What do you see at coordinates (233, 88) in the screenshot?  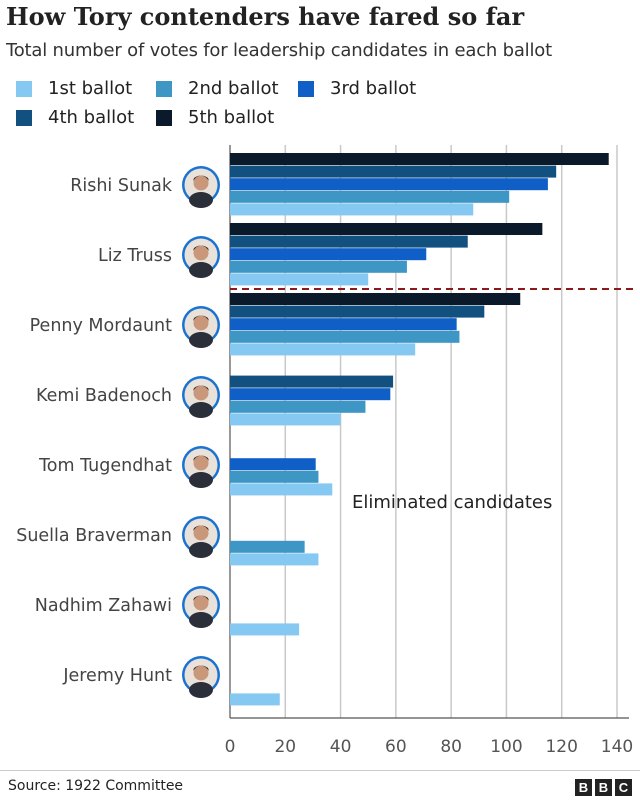 I see `legend-label: 2nd ballot` at bounding box center [233, 88].